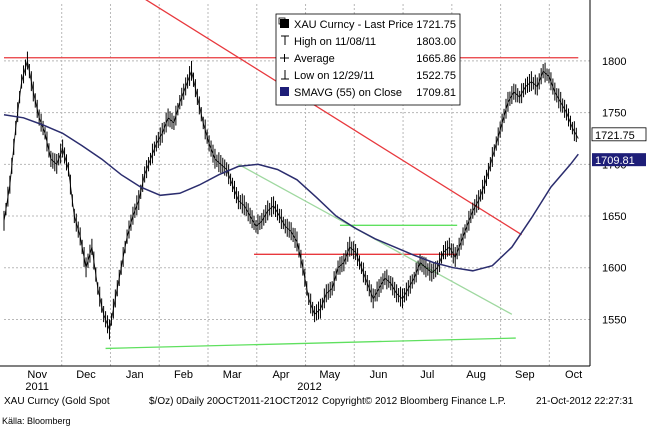 Image resolution: width=649 pixels, height=431 pixels. Describe the element at coordinates (348, 93) in the screenshot. I see `legend-label: SMAVG (55) on Close` at that location.